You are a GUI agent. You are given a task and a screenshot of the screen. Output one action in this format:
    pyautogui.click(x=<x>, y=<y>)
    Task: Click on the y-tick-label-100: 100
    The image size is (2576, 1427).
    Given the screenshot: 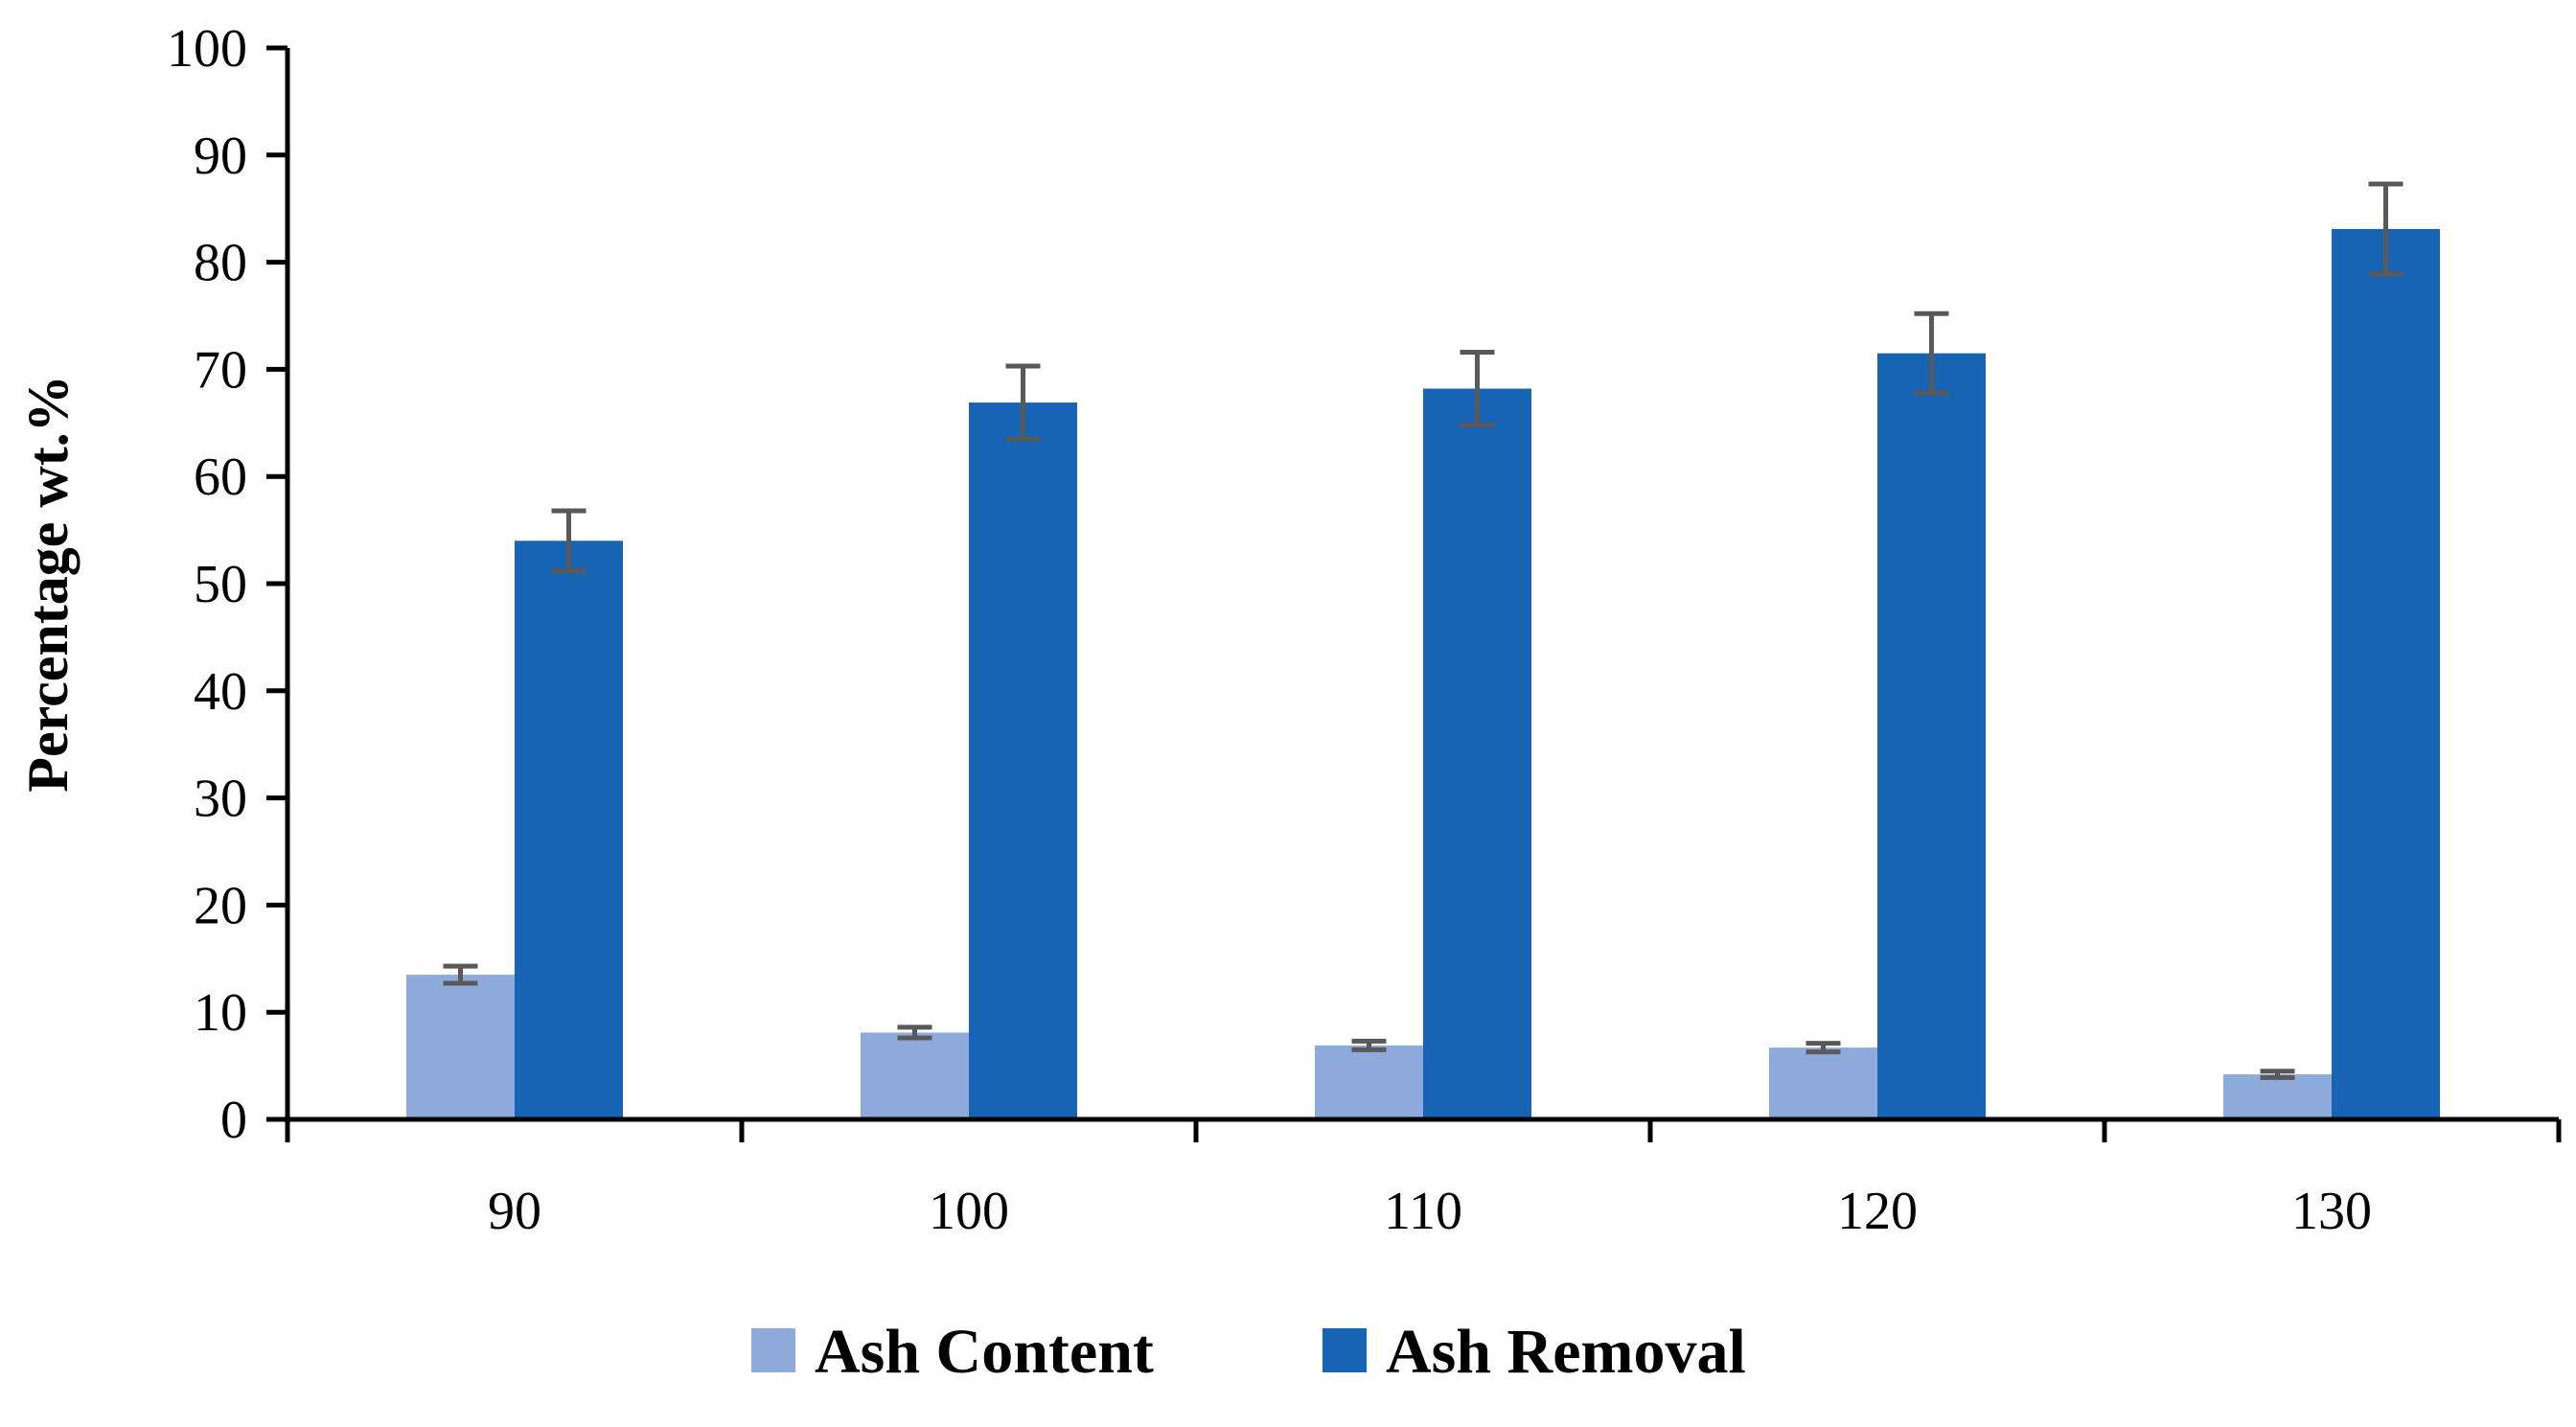 What is the action you would take?
    pyautogui.click(x=207, y=49)
    